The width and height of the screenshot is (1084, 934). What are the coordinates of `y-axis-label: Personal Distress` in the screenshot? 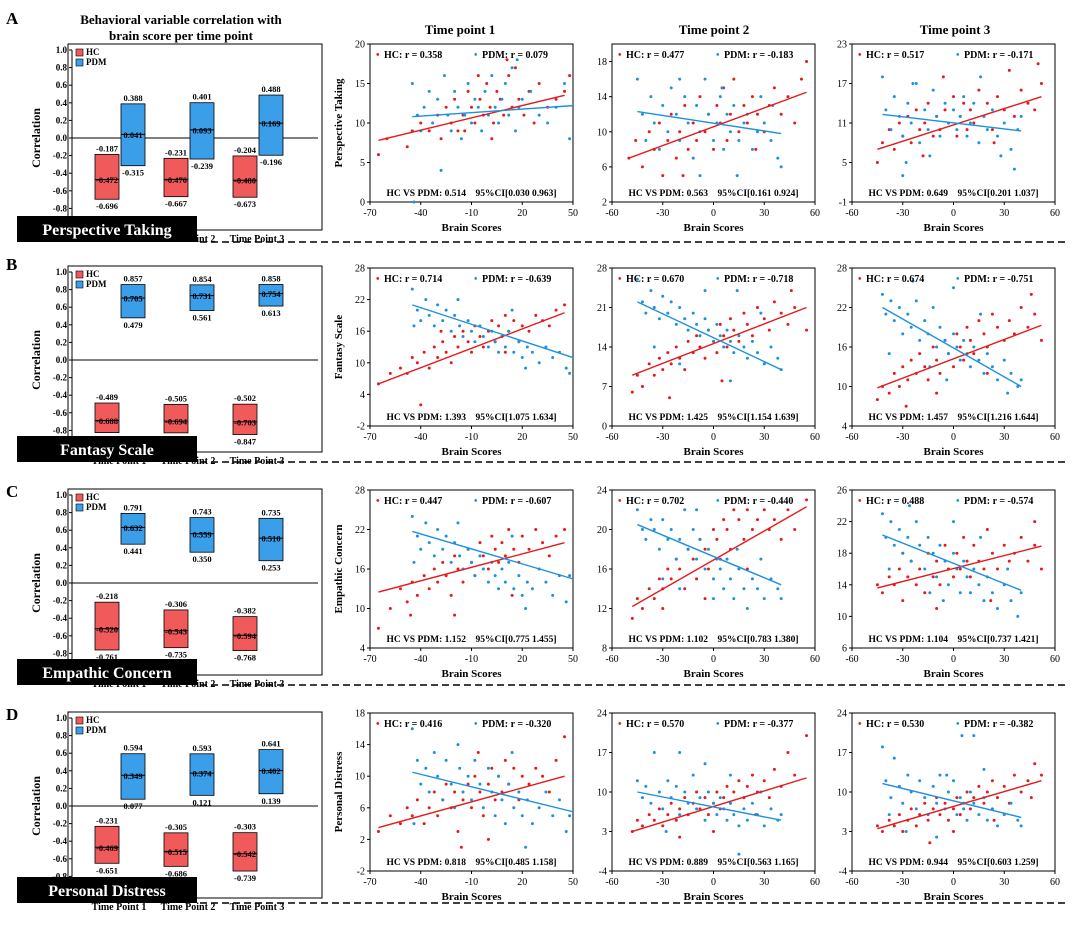 It's located at (339, 791).